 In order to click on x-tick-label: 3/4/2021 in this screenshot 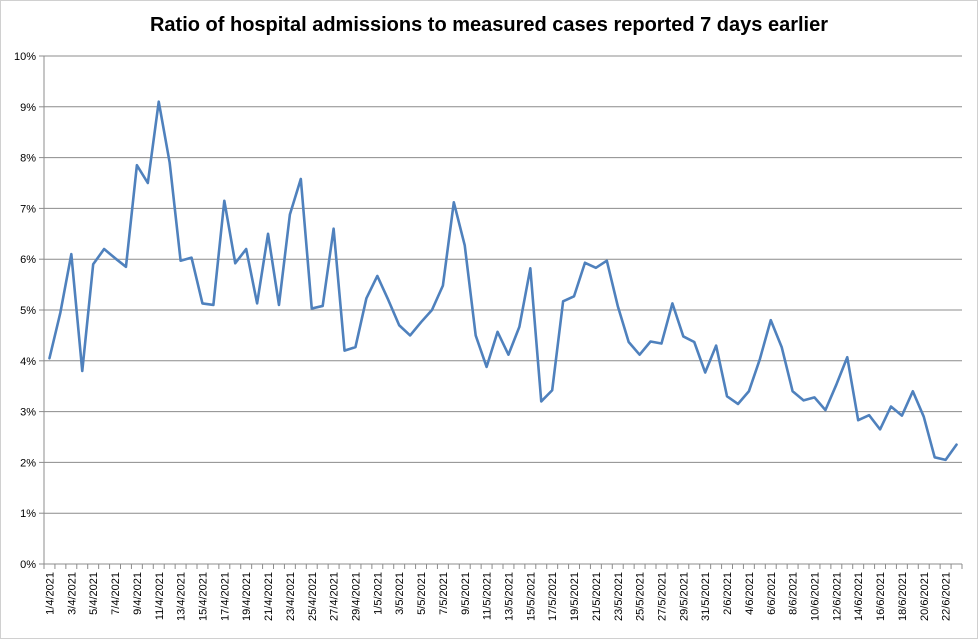, I will do `click(72, 593)`.